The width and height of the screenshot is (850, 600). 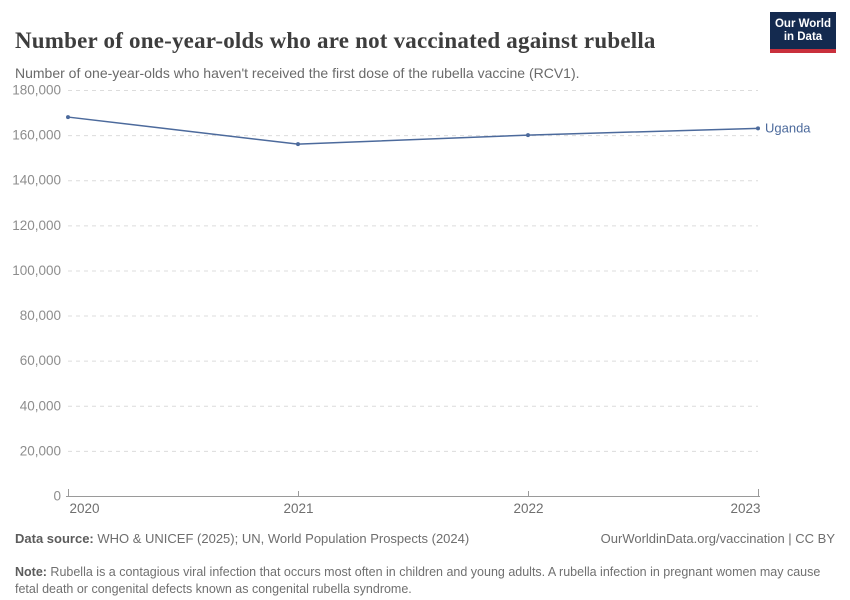 What do you see at coordinates (40, 315) in the screenshot?
I see `y-tick-label: 80,000` at bounding box center [40, 315].